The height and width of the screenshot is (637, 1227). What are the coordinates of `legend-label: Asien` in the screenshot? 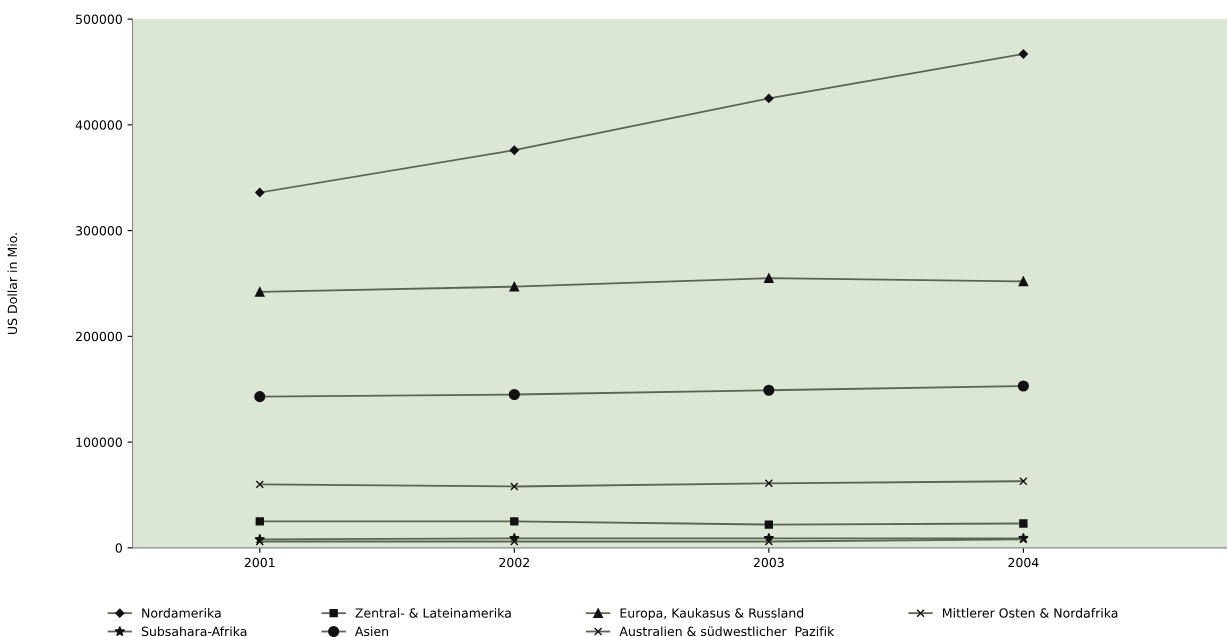 It's located at (371, 631).